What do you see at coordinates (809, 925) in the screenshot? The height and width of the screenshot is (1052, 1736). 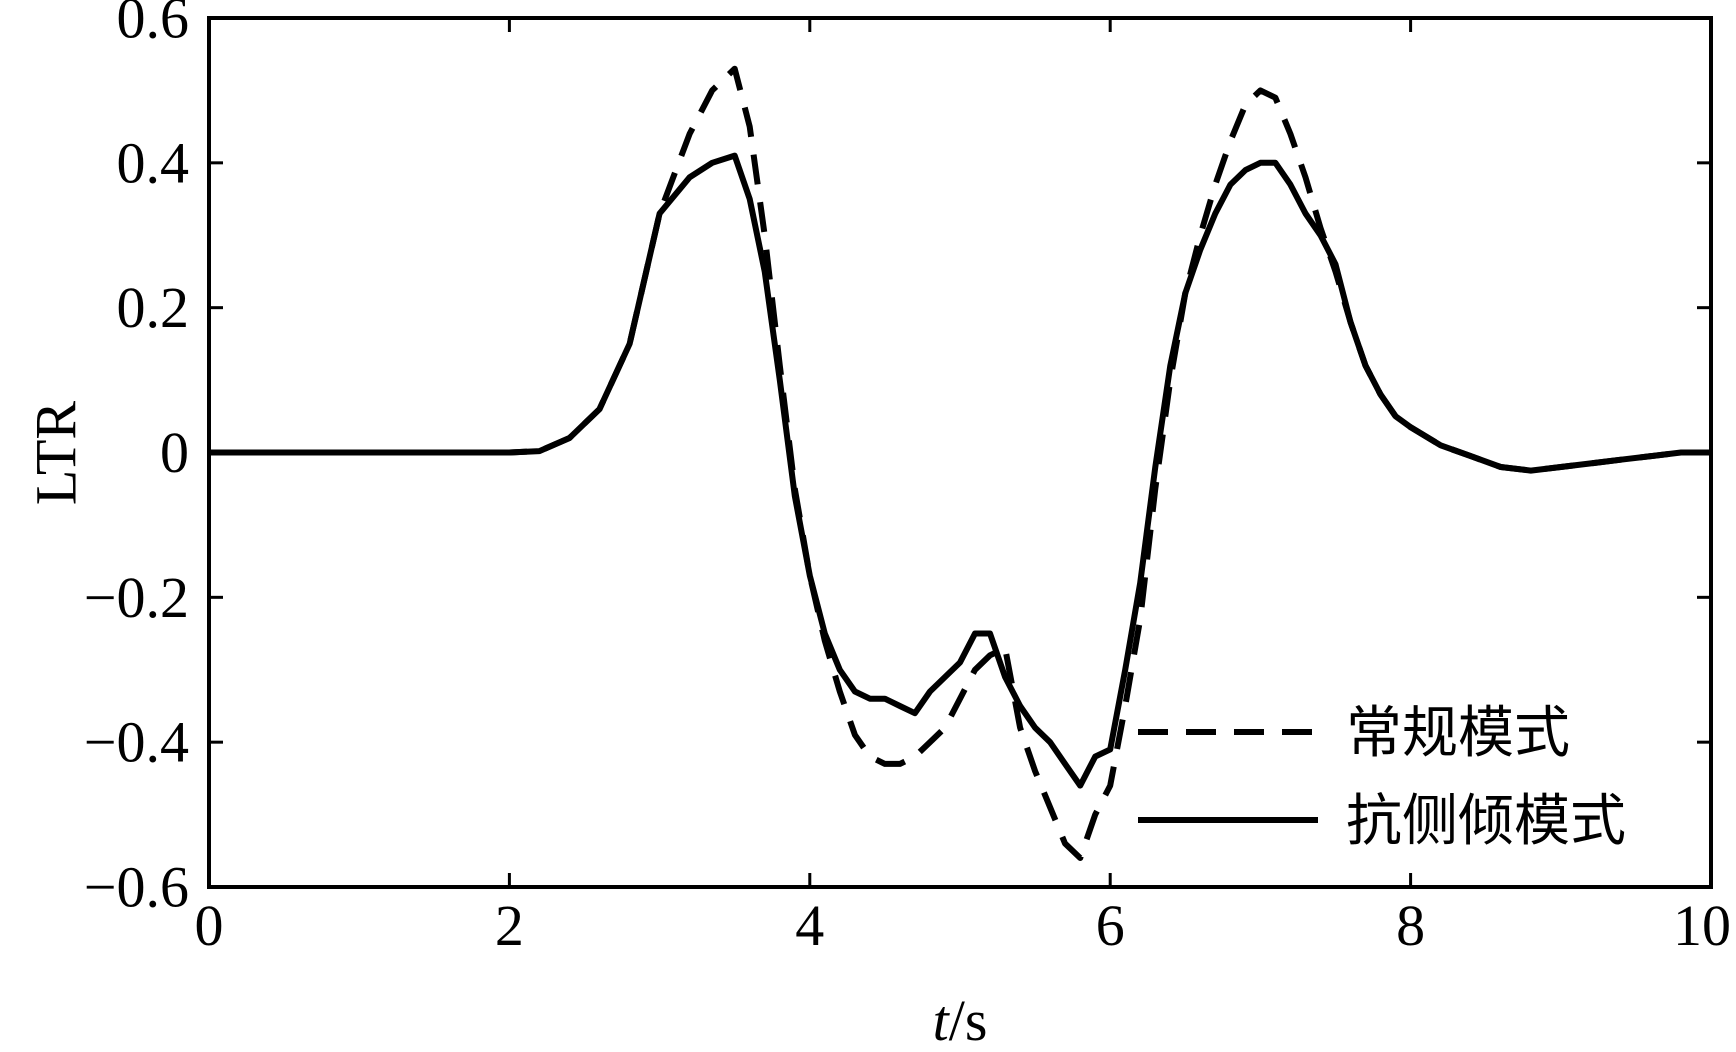 I see `x-tick-label: 4` at bounding box center [809, 925].